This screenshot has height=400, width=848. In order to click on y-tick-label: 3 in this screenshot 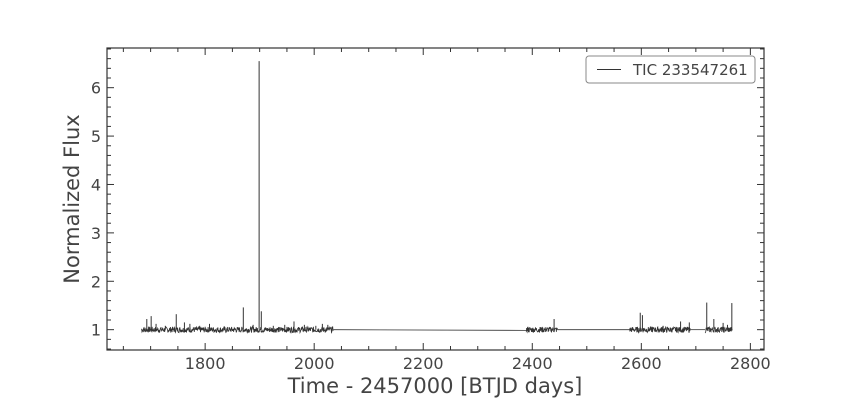, I will do `click(96, 233)`.